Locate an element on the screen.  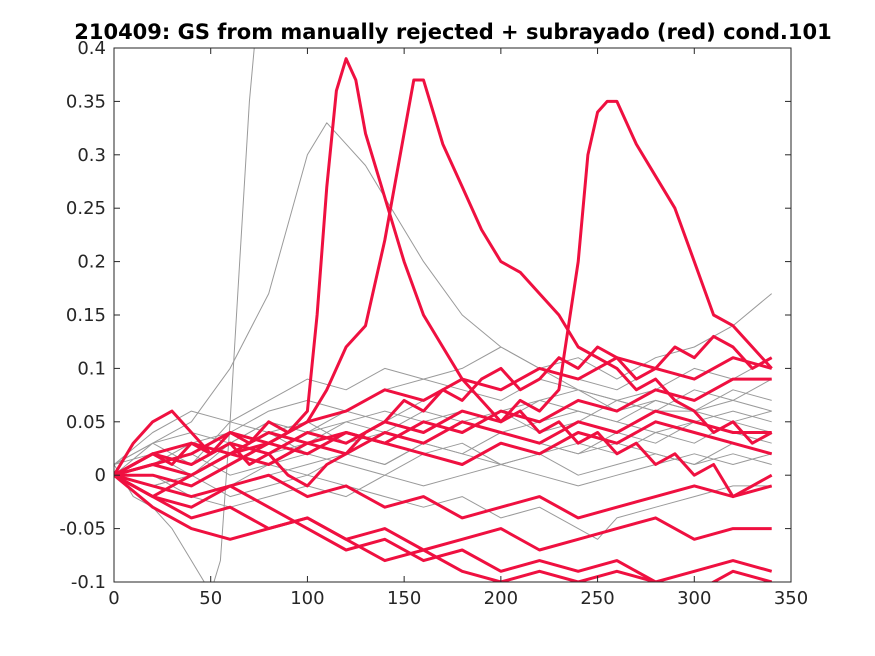
x-tick-label: 300 is located at coordinates (694, 598).